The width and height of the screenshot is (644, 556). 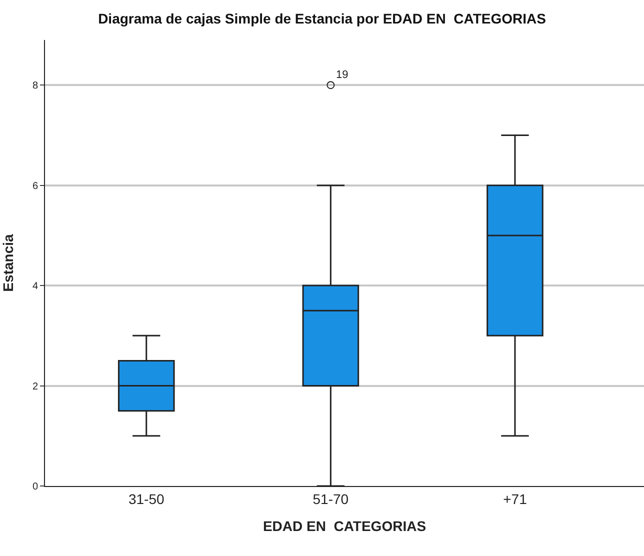 I want to click on y-tick-label: 6, so click(x=35, y=186).